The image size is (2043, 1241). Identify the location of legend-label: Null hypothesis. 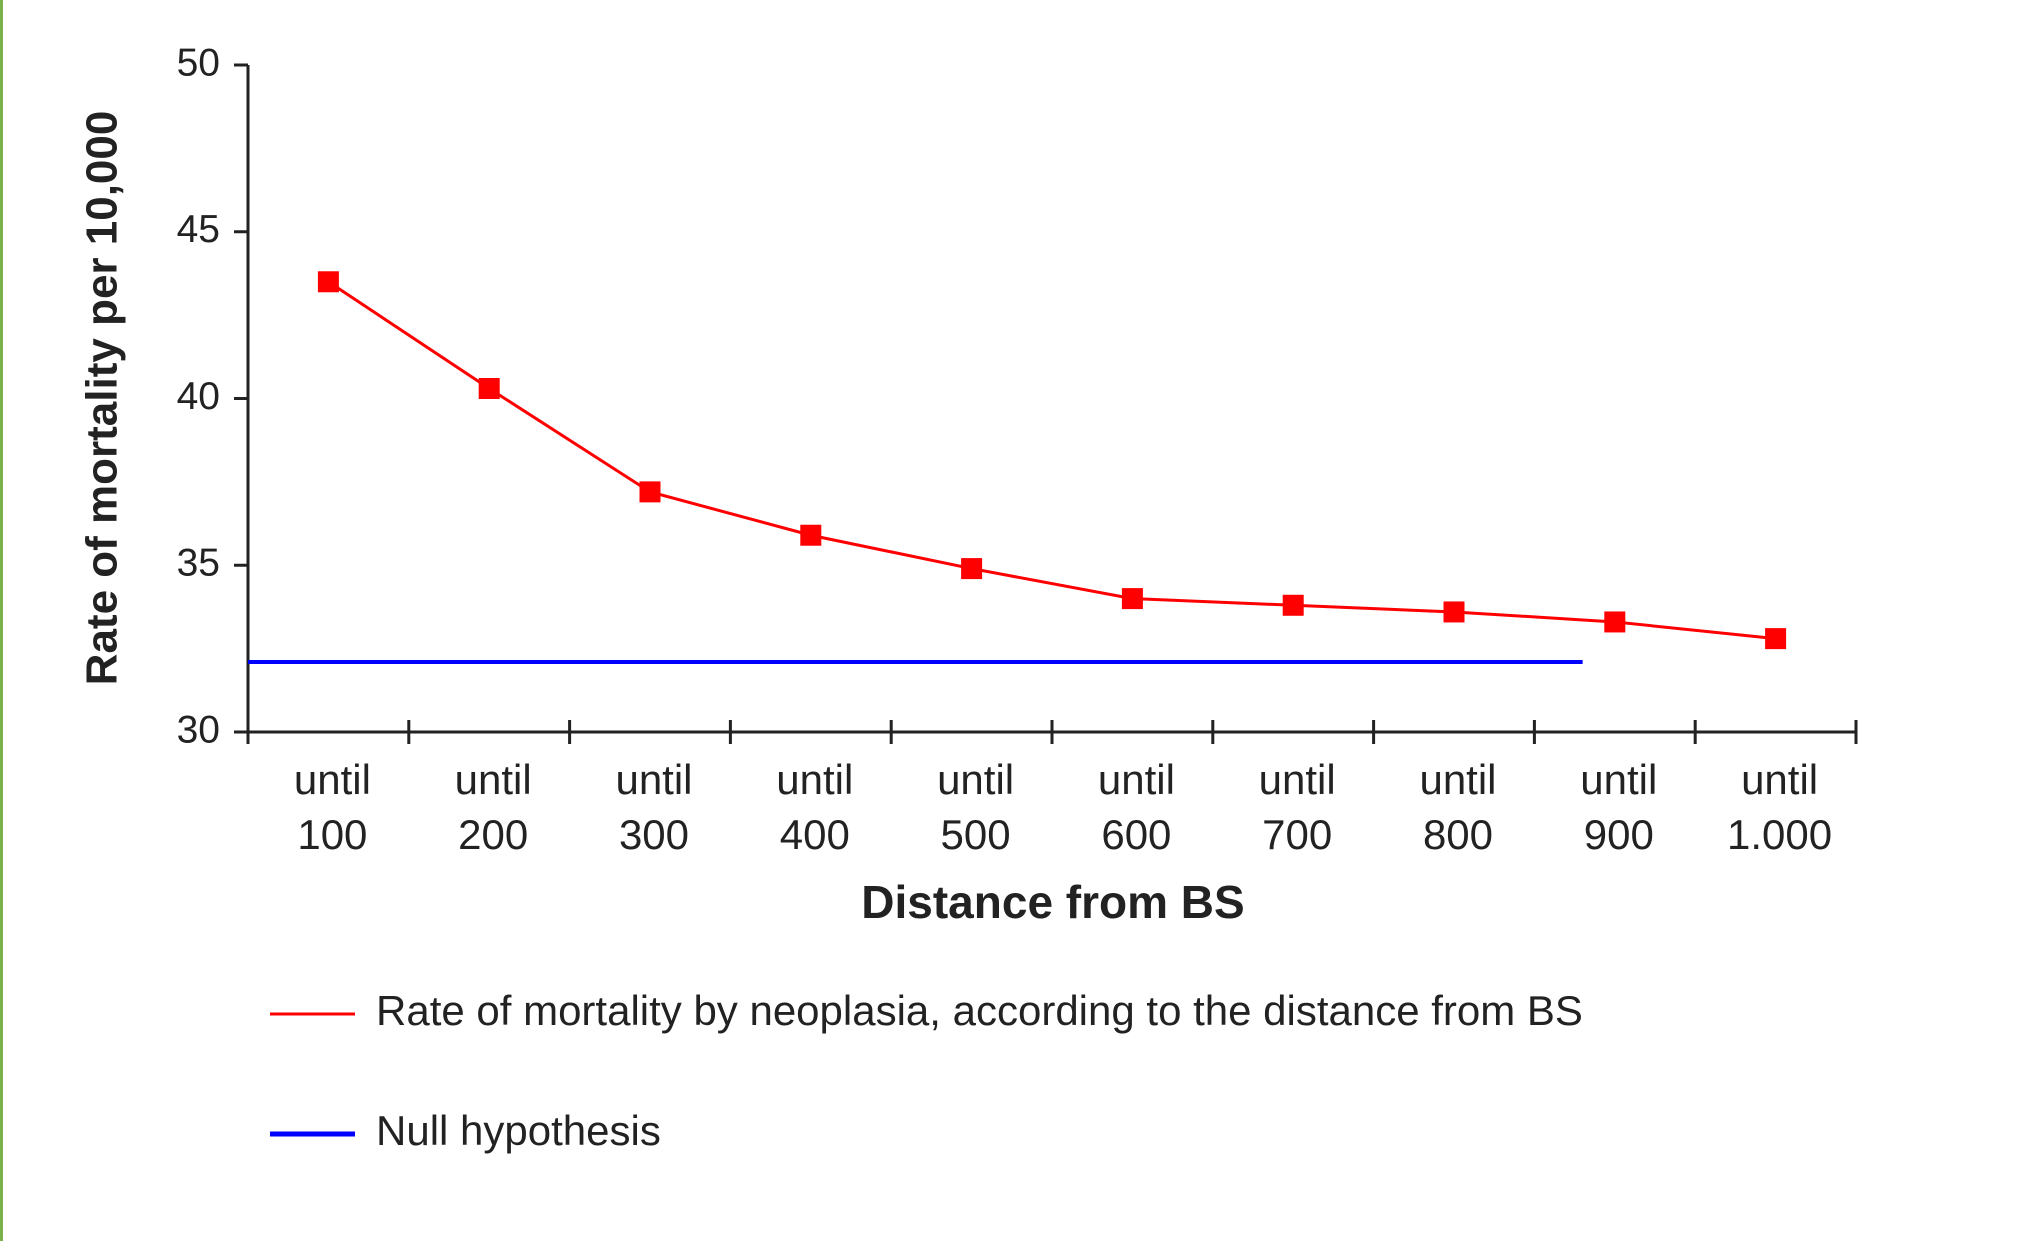
(518, 1130).